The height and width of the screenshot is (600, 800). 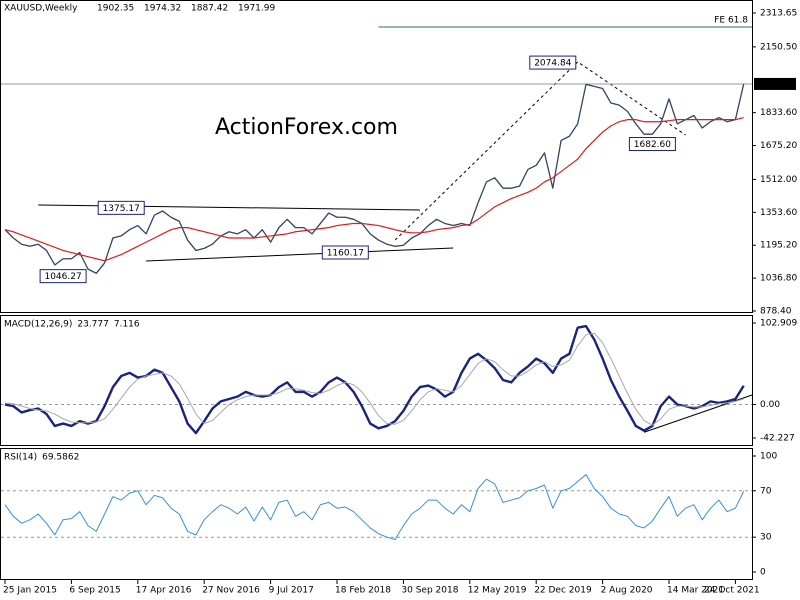 I want to click on y-tick-label: 1036.80, so click(x=778, y=279).